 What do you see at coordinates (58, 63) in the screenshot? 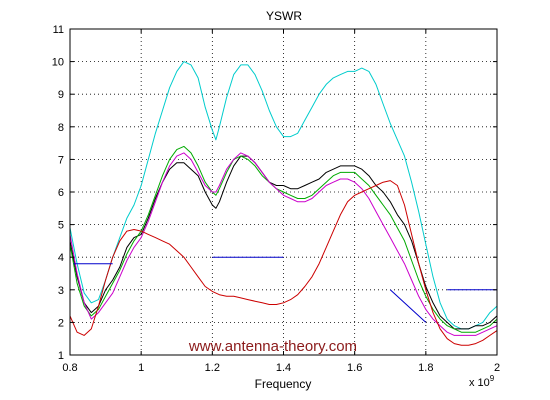
I see `y-tick-label-9: 10` at bounding box center [58, 63].